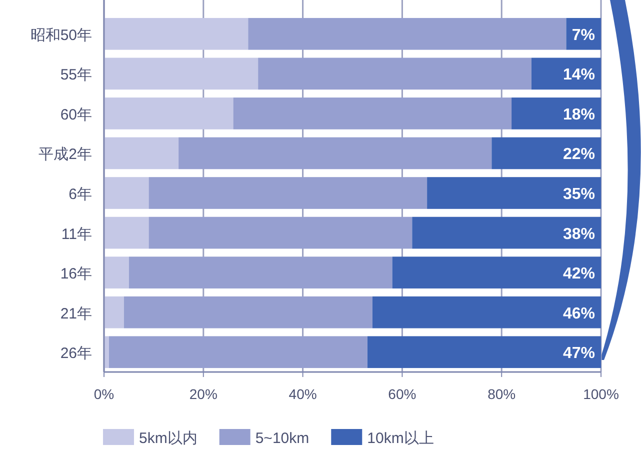 The height and width of the screenshot is (454, 641). I want to click on data-label: 14%, so click(578, 75).